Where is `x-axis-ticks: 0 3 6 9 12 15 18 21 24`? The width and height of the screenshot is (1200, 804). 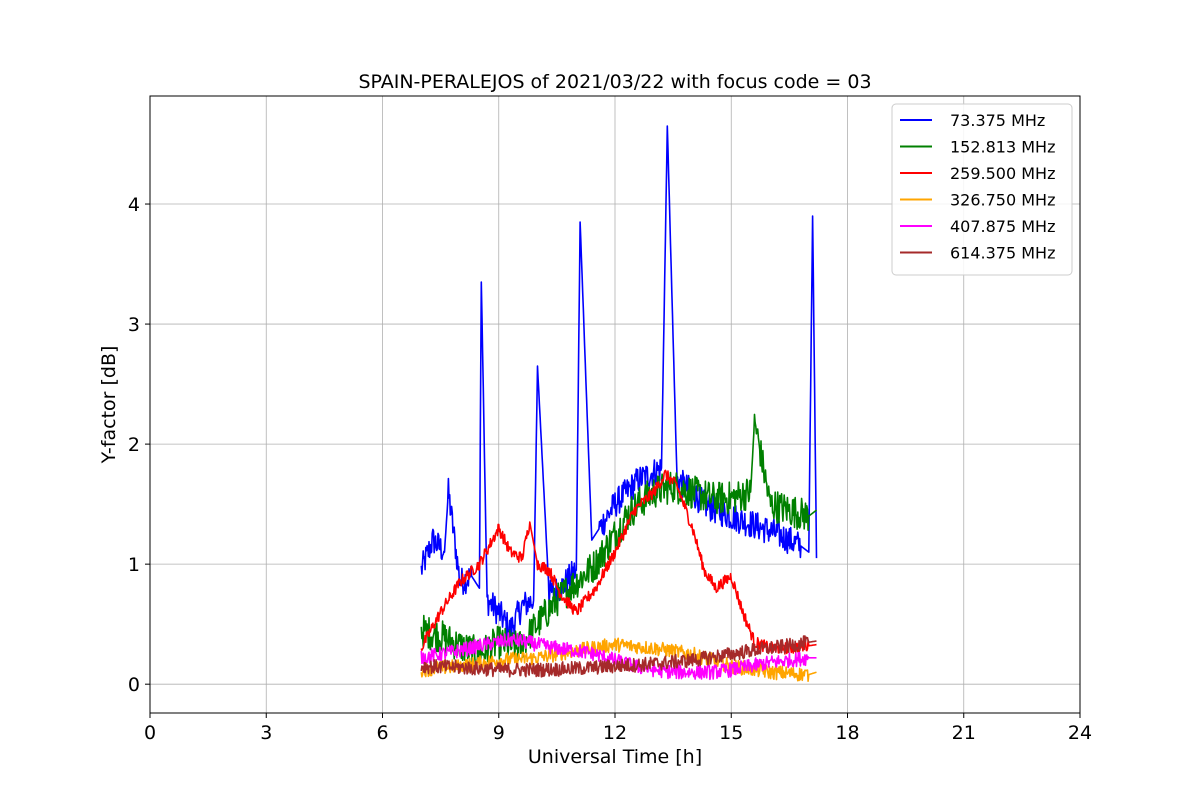 x-axis-ticks: 0 3 6 9 12 15 18 21 24 is located at coordinates (618, 728).